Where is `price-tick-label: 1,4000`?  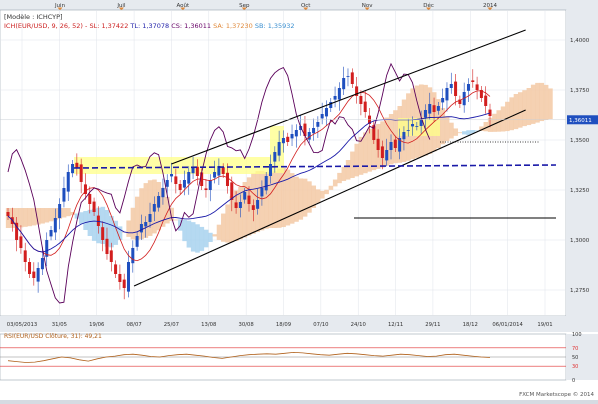 price-tick-label: 1,4000 is located at coordinates (580, 41).